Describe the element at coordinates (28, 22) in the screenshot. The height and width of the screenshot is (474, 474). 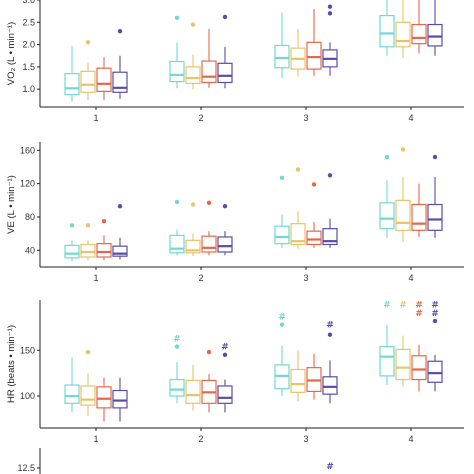
I see `y-tick-label: 2.5` at that location.